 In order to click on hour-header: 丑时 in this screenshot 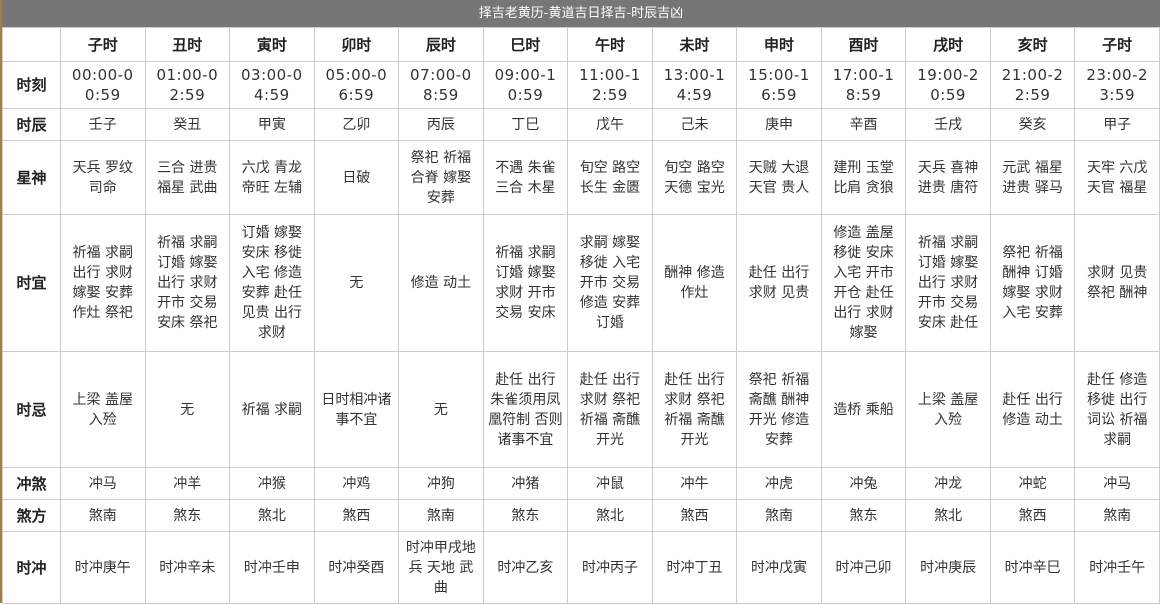, I will do `click(187, 44)`.